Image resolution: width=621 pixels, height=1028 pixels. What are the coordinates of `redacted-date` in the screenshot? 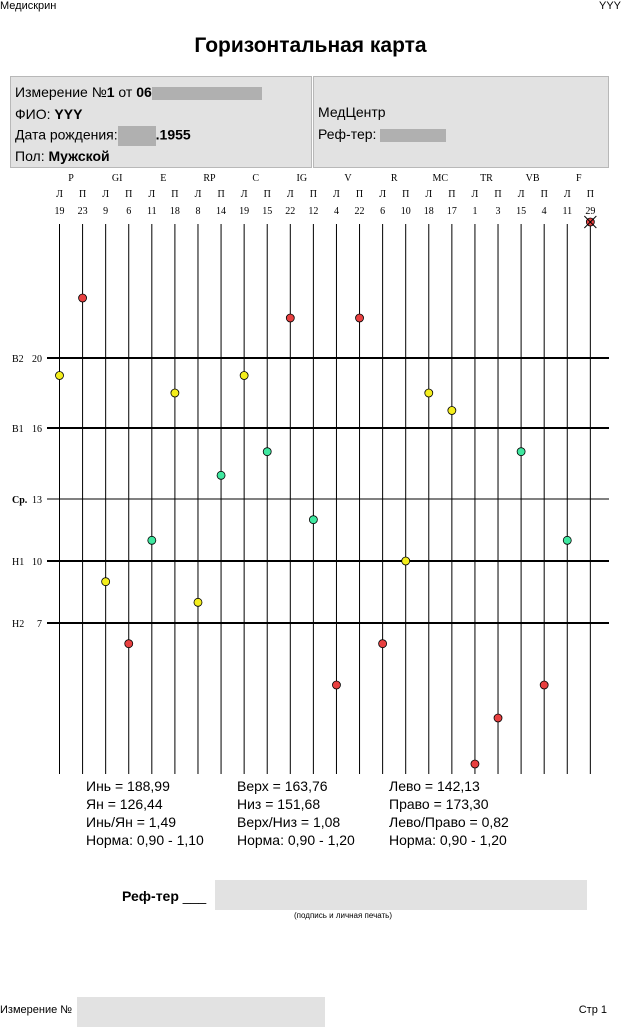 It's located at (206, 93).